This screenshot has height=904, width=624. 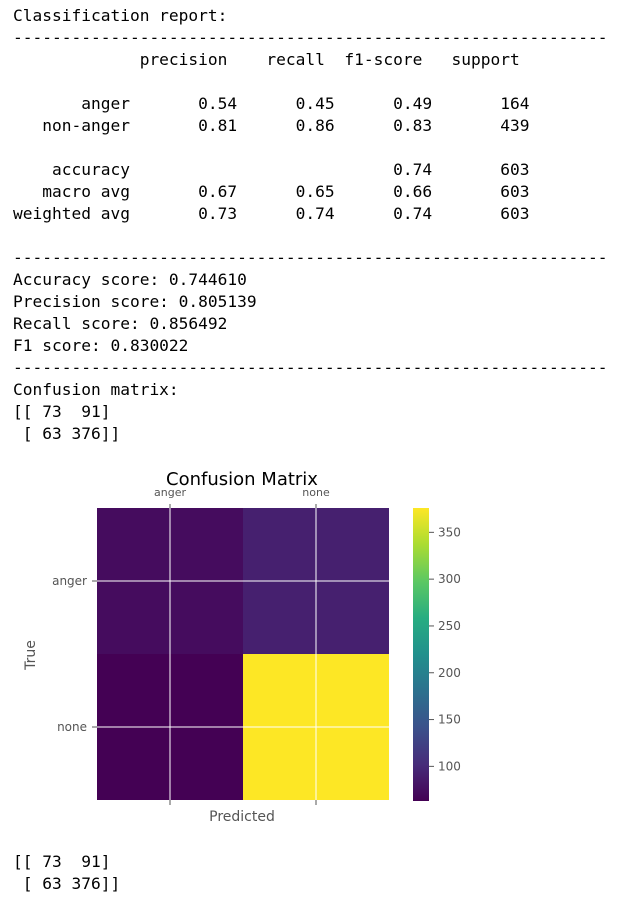 I want to click on x-tick-label-top-anger: anger, so click(x=170, y=492).